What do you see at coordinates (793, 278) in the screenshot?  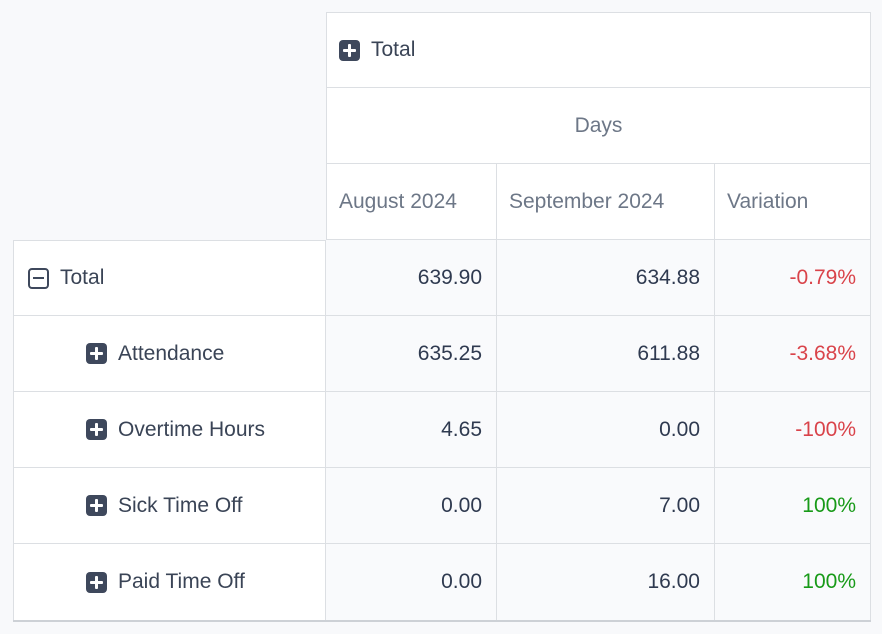 I see `variation-cell: -0.79%` at bounding box center [793, 278].